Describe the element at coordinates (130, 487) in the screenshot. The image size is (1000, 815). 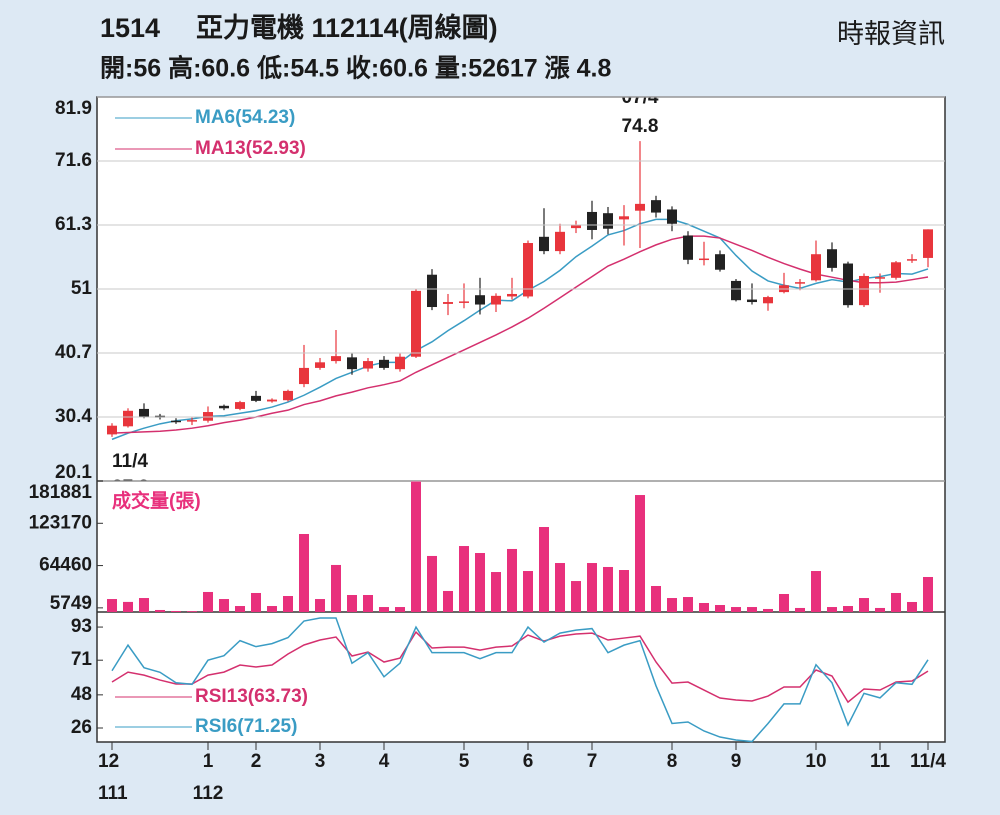
I see `annotation-value: 27.2` at that location.